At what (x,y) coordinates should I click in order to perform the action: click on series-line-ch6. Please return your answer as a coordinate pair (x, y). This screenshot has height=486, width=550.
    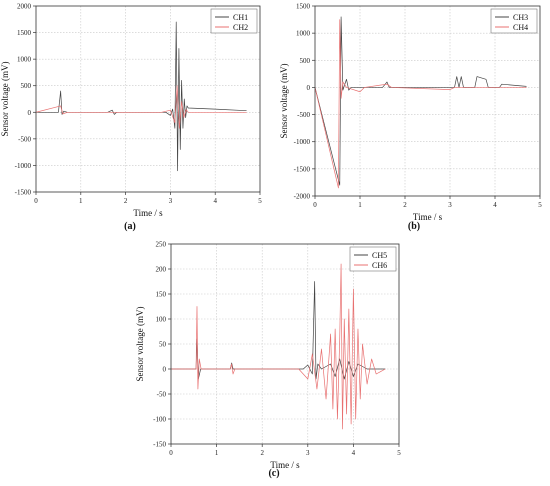
    Looking at the image, I should click on (278, 346).